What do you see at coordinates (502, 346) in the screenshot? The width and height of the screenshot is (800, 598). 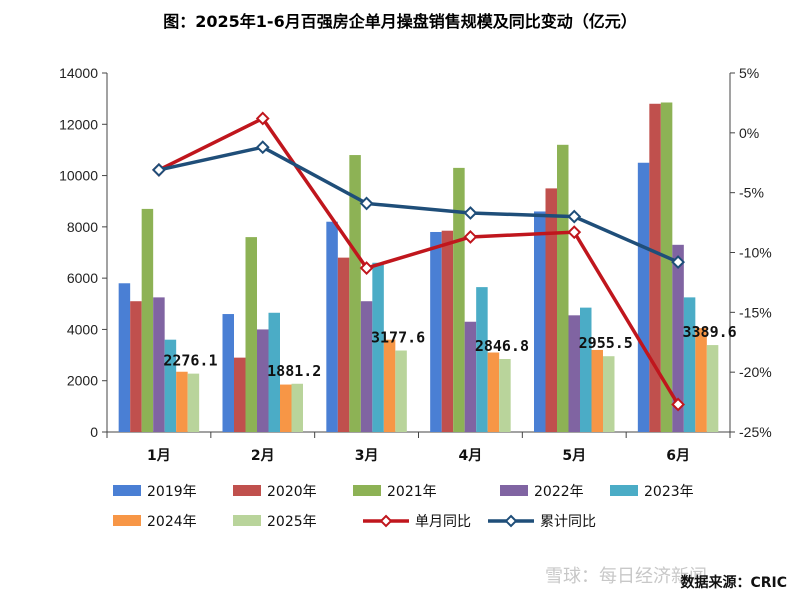 I see `data-label: 2846.8` at bounding box center [502, 346].